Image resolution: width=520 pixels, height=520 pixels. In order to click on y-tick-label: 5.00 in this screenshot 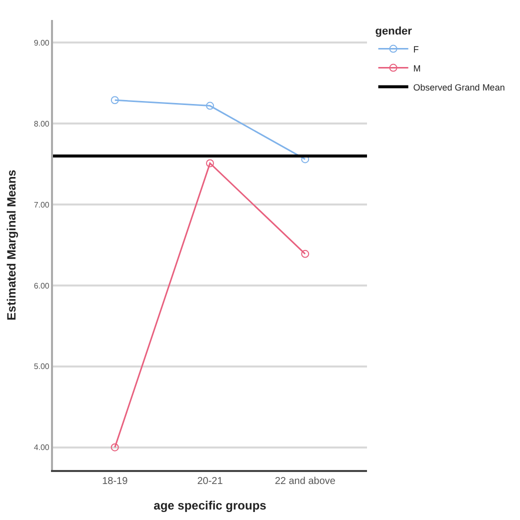, I will do `click(42, 367)`.